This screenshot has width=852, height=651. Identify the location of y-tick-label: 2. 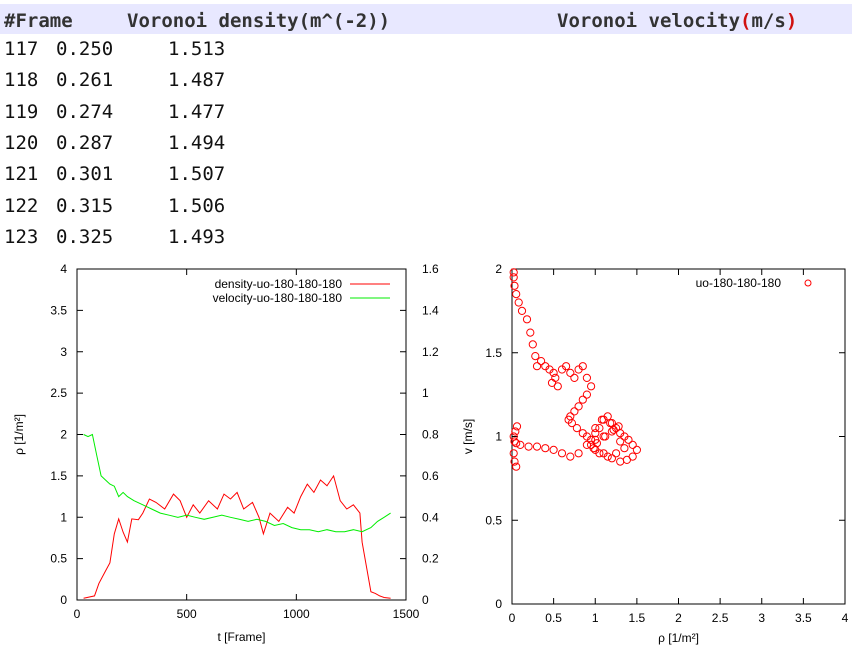
(63, 435).